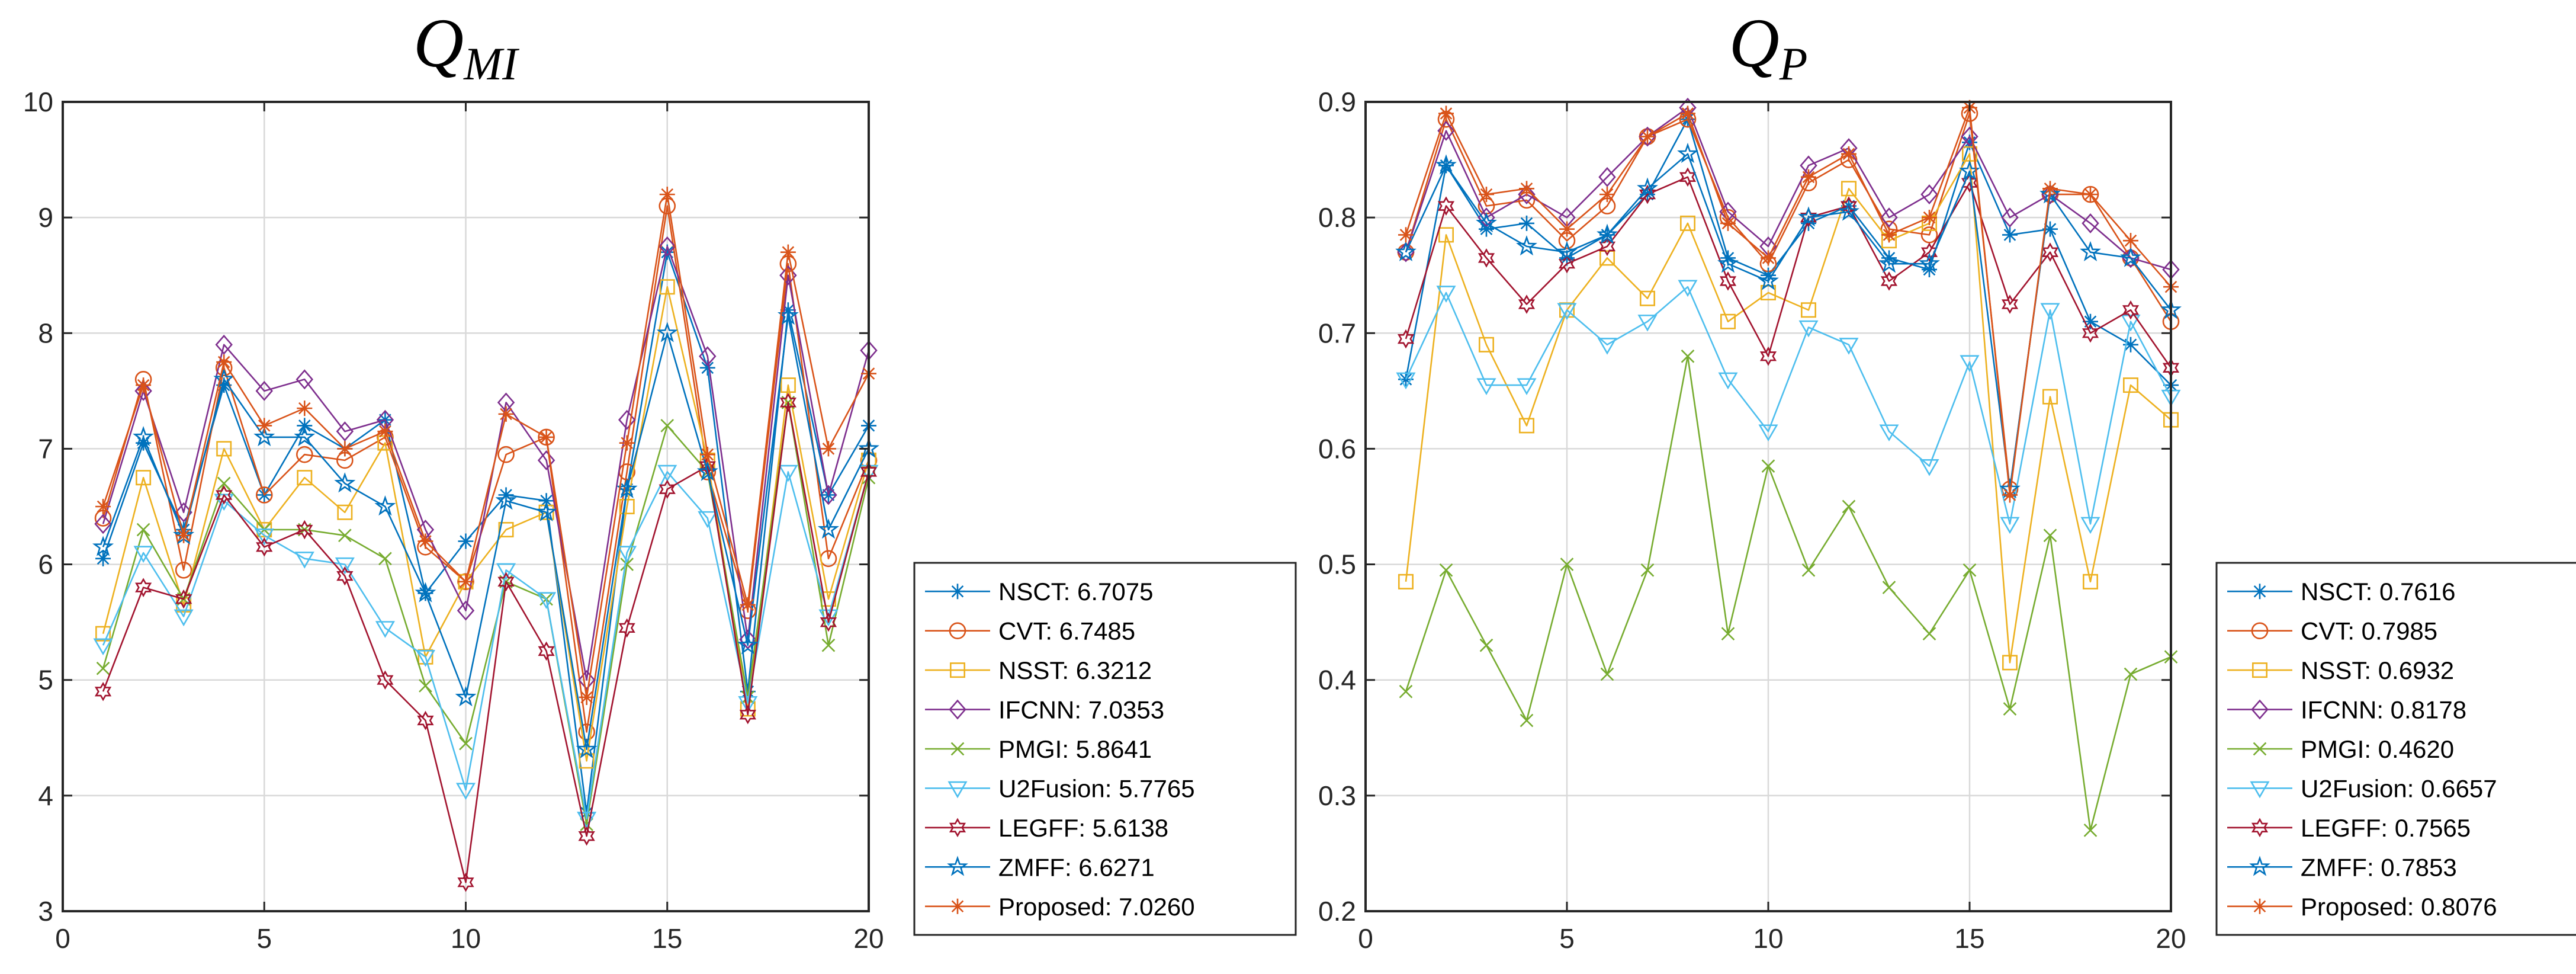 The image size is (2576, 974). I want to click on legend-item-zmff: ZMFF: 0.7853, so click(2342, 867).